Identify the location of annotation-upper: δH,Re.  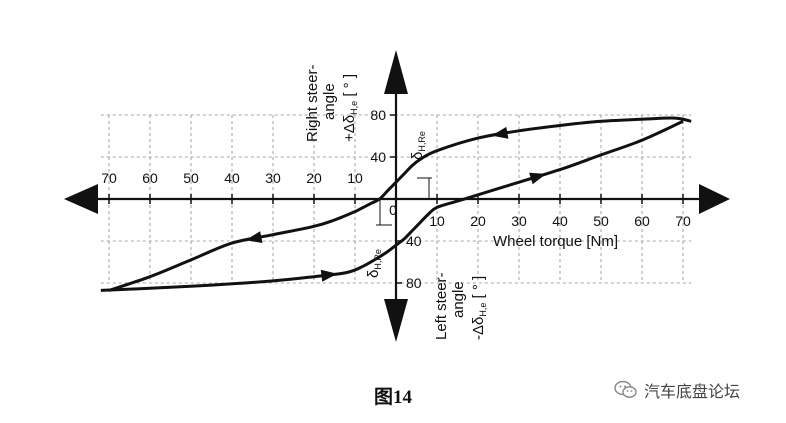
(420, 165).